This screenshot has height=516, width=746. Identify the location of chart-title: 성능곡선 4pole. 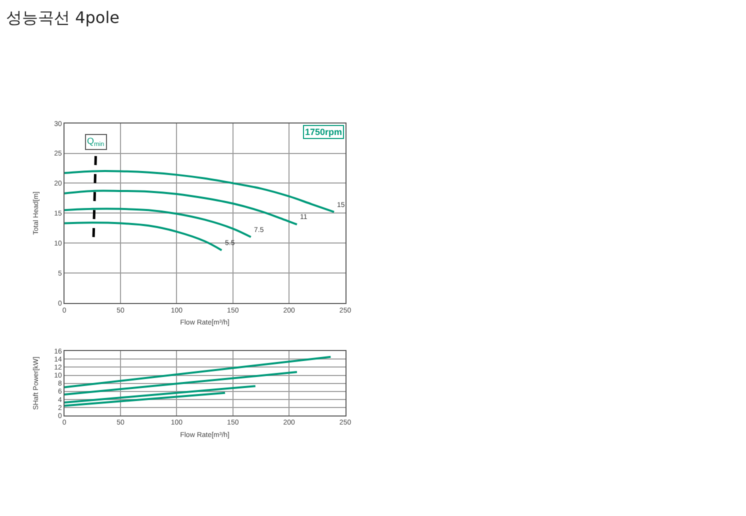
(63, 17).